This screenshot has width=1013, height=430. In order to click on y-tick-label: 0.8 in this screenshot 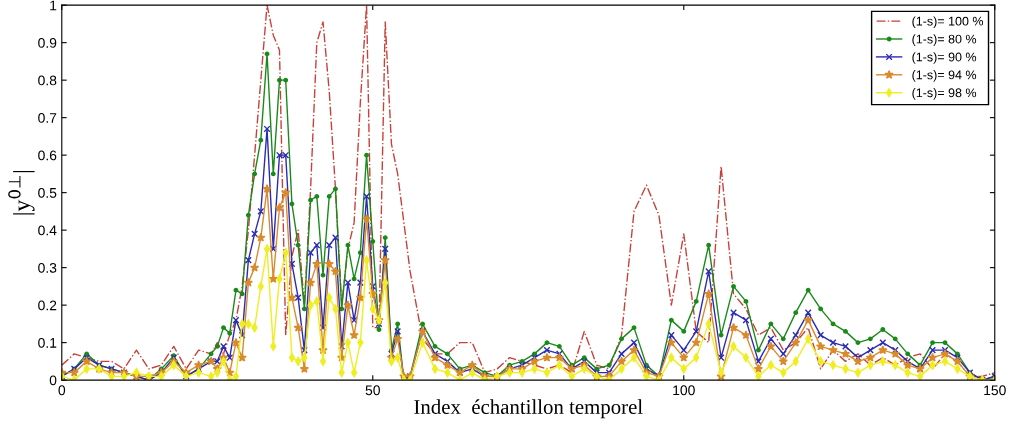, I will do `click(47, 80)`.